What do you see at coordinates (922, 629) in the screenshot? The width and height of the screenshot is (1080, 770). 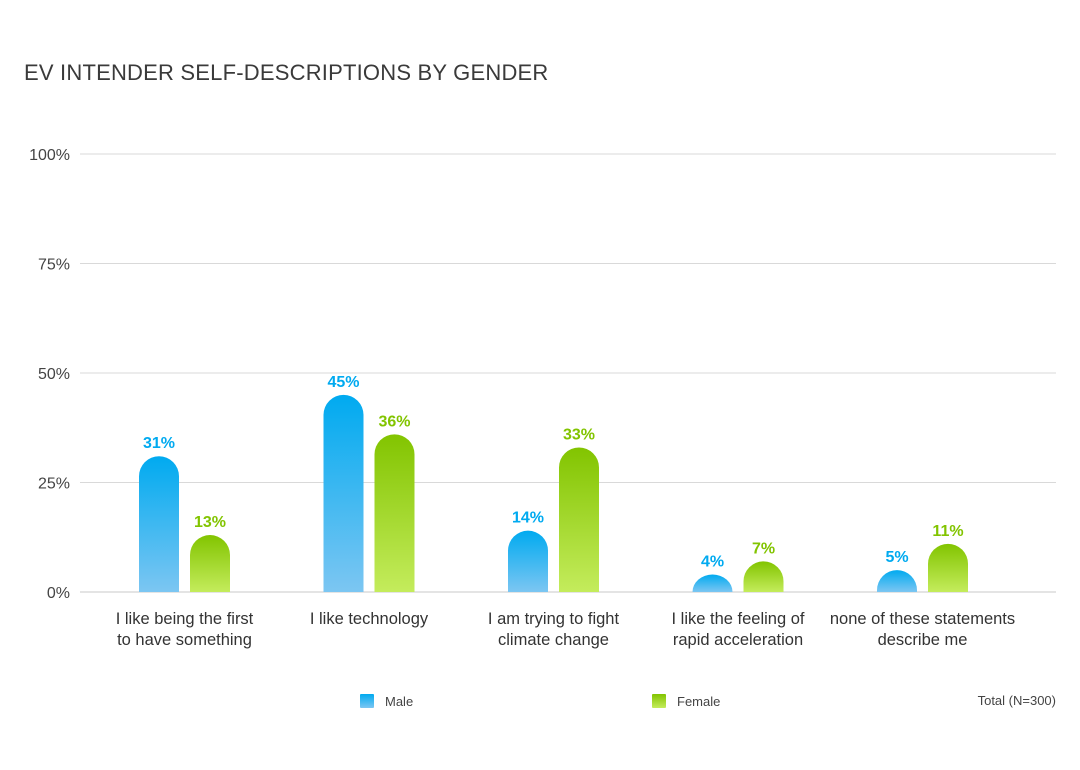 I see `x-tick-label: none of these statements describe me` at bounding box center [922, 629].